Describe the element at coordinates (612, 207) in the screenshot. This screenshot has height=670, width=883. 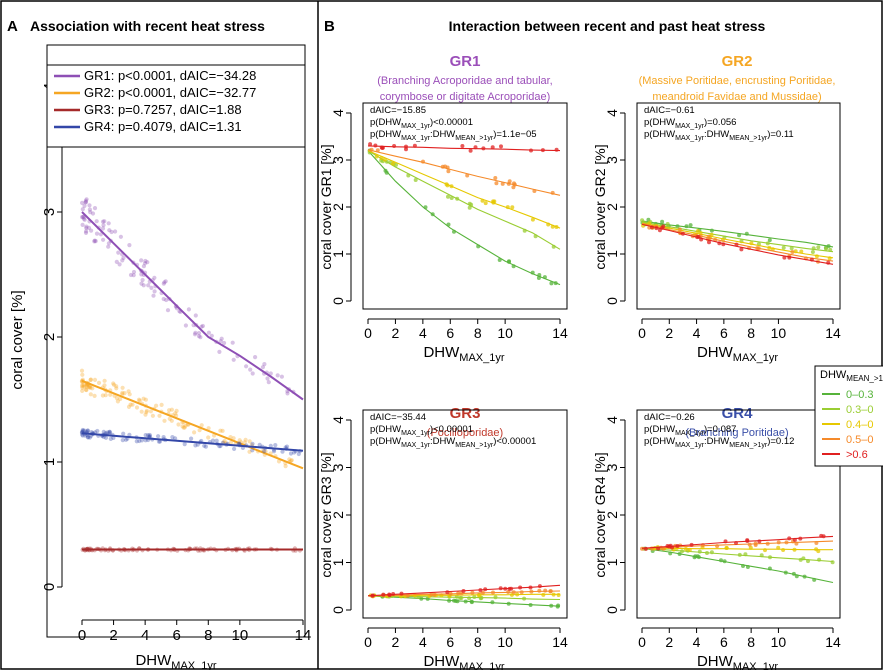
I see `y-tick-label: 2` at that location.